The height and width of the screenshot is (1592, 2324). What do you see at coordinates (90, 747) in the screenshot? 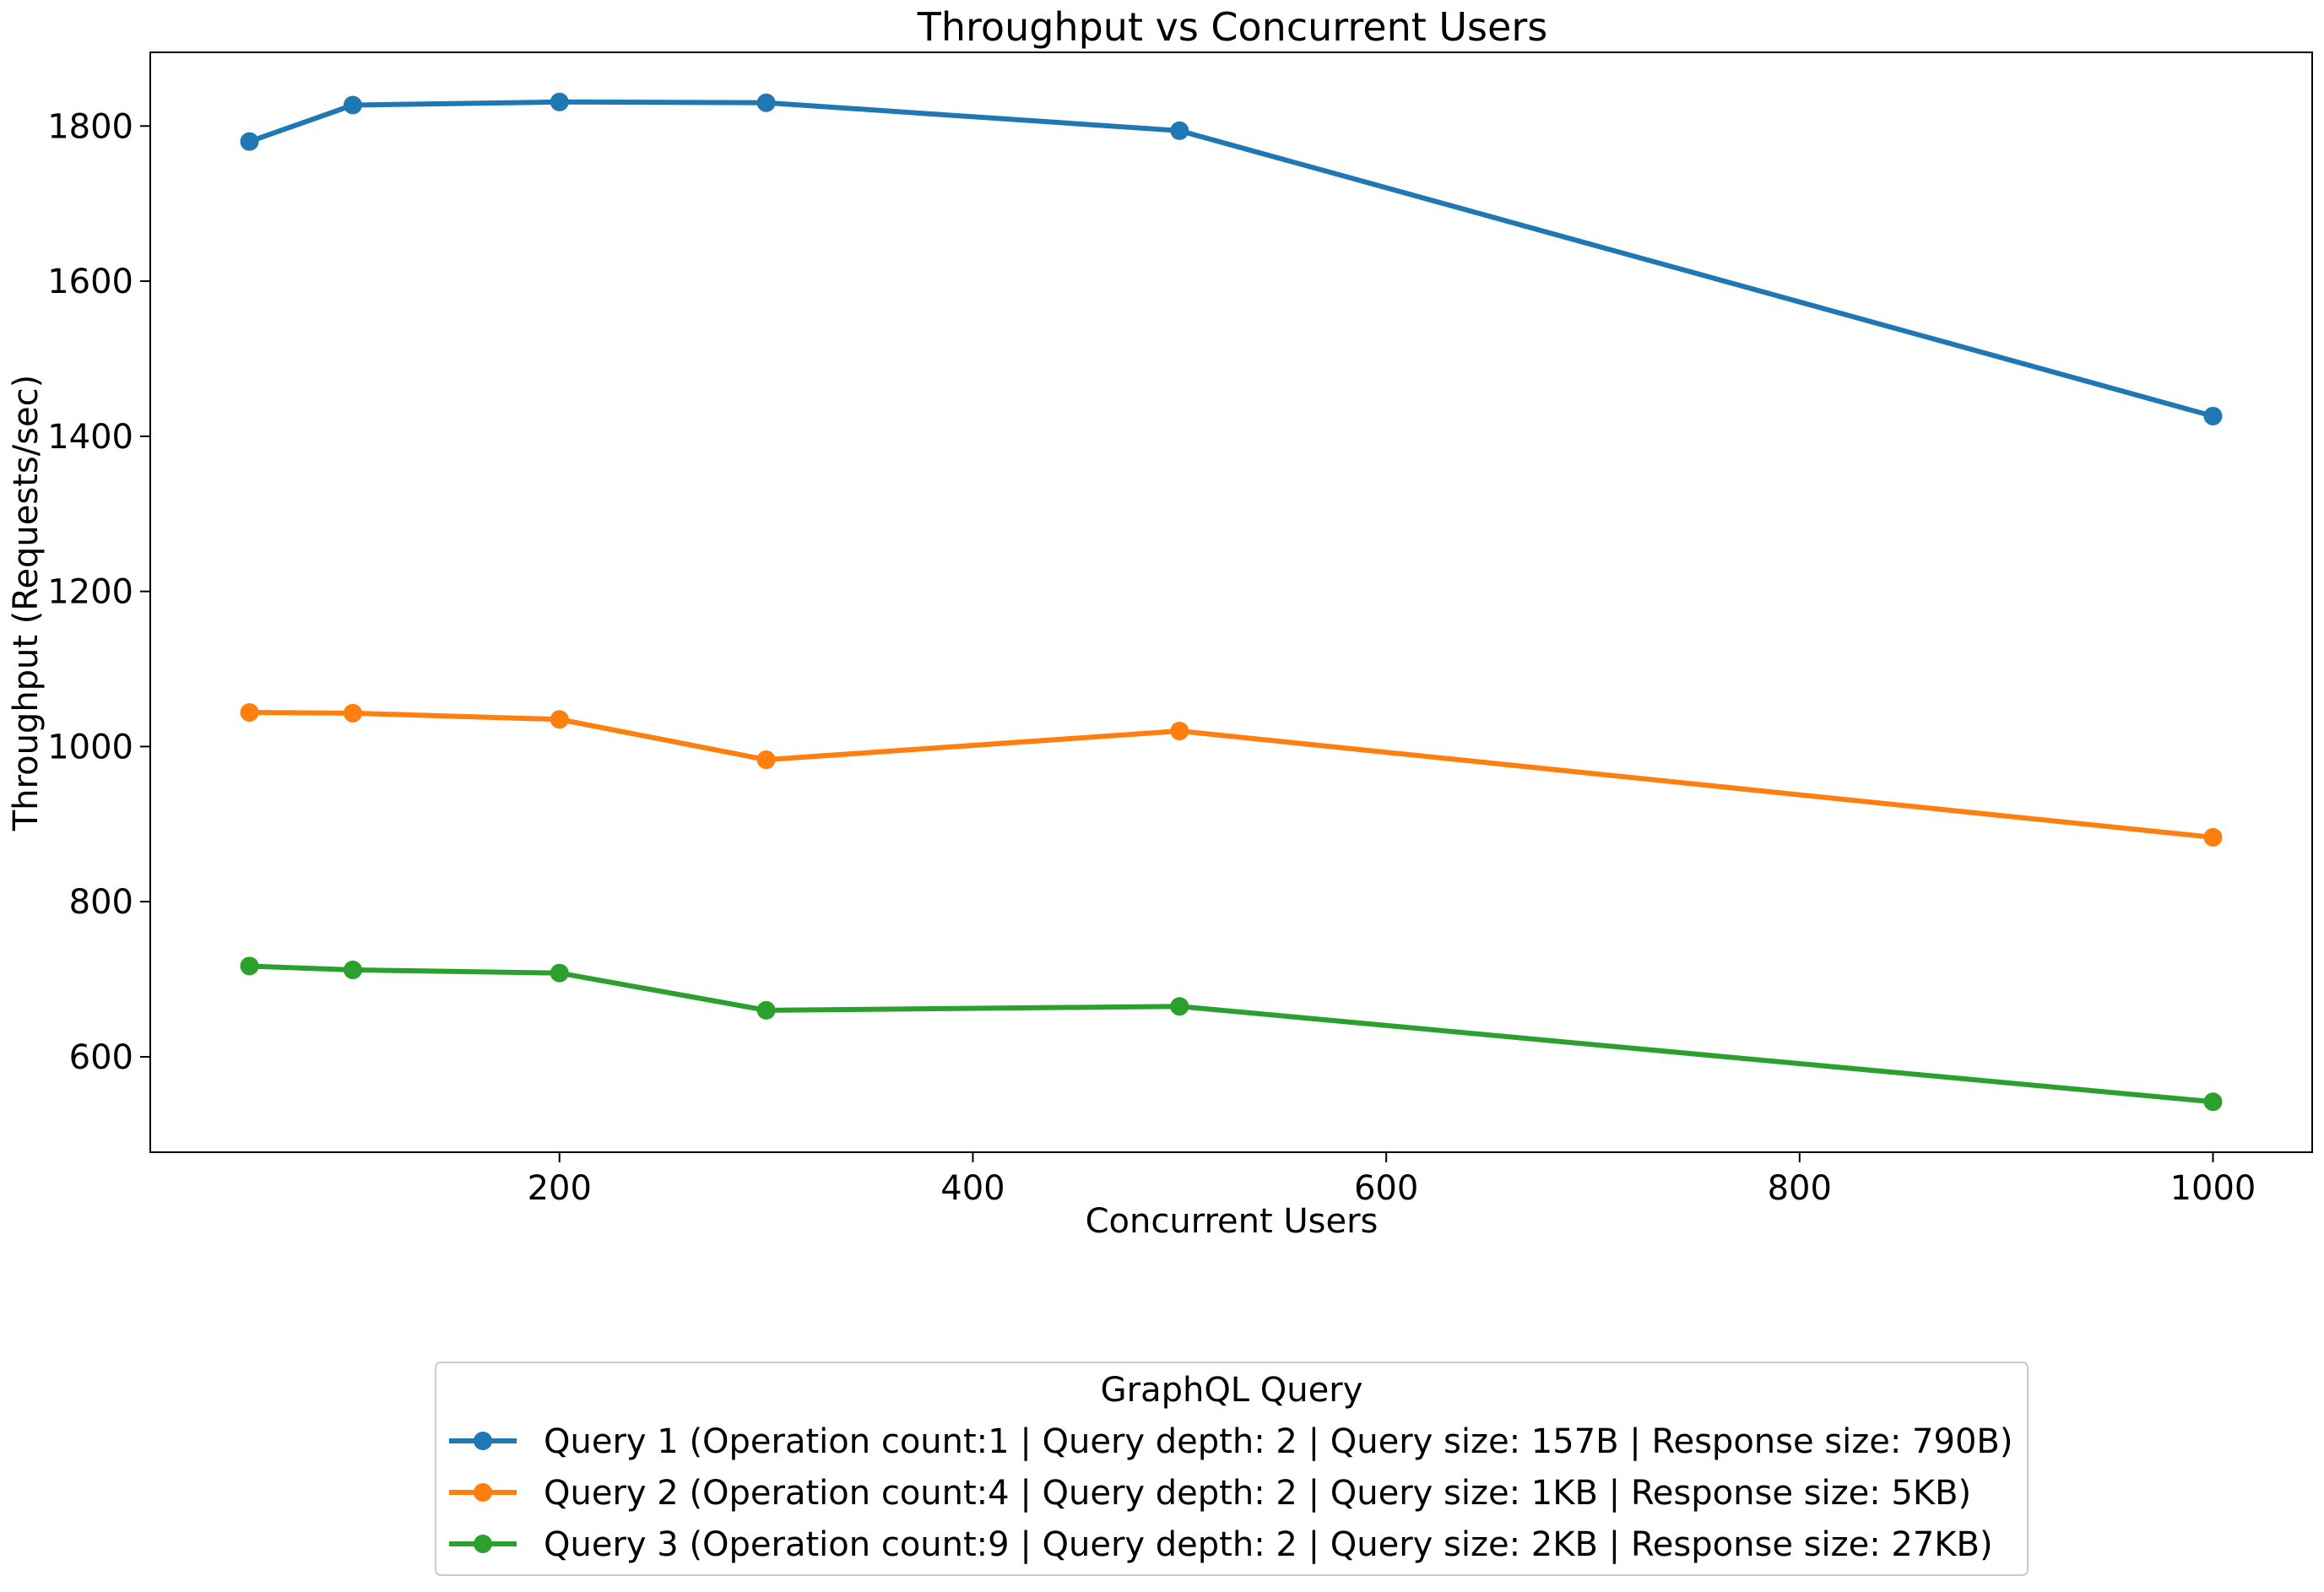
I see `y-tick-label: 1000` at bounding box center [90, 747].